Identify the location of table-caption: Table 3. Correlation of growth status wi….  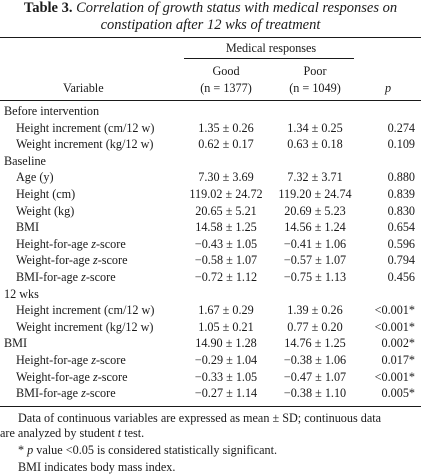
(210, 17).